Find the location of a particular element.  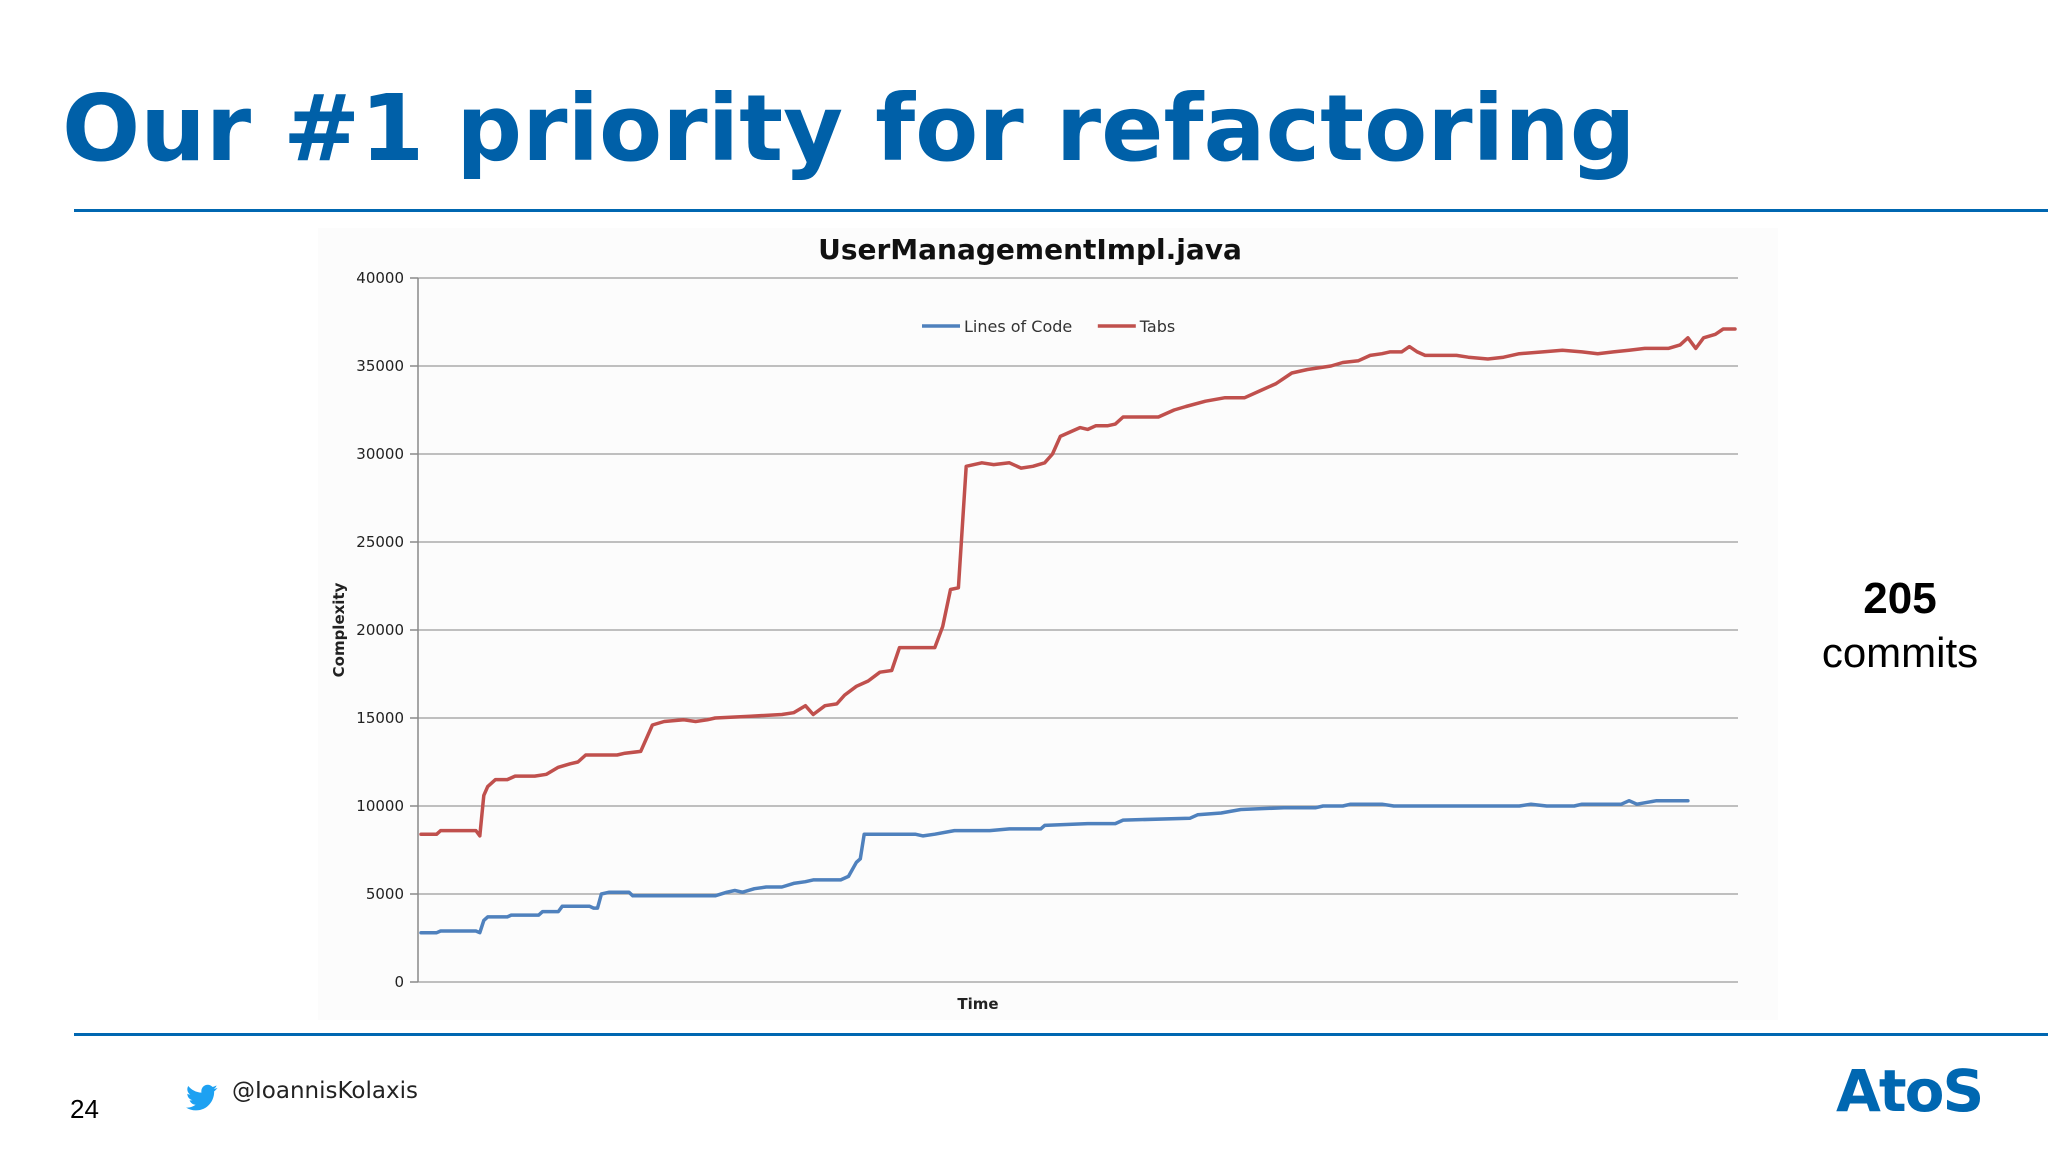

commit-count-label: commits is located at coordinates (1900, 652).